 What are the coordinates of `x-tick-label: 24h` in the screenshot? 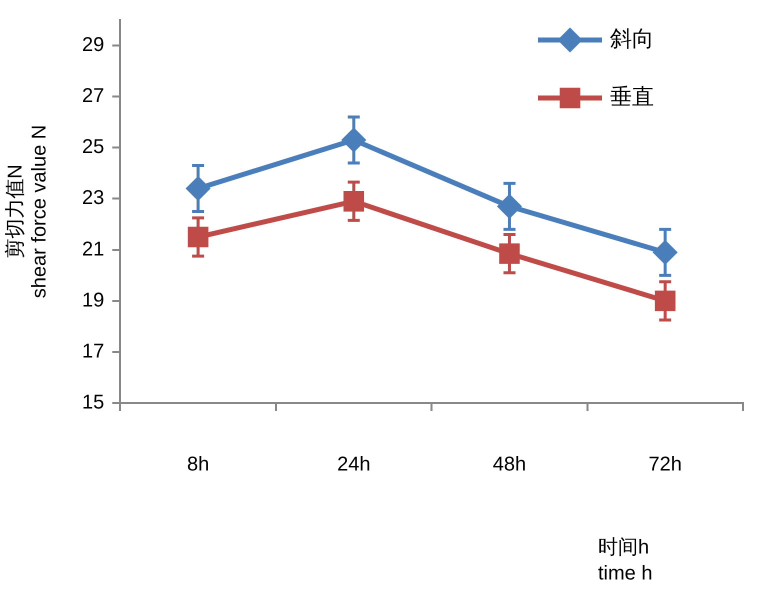 It's located at (353, 465).